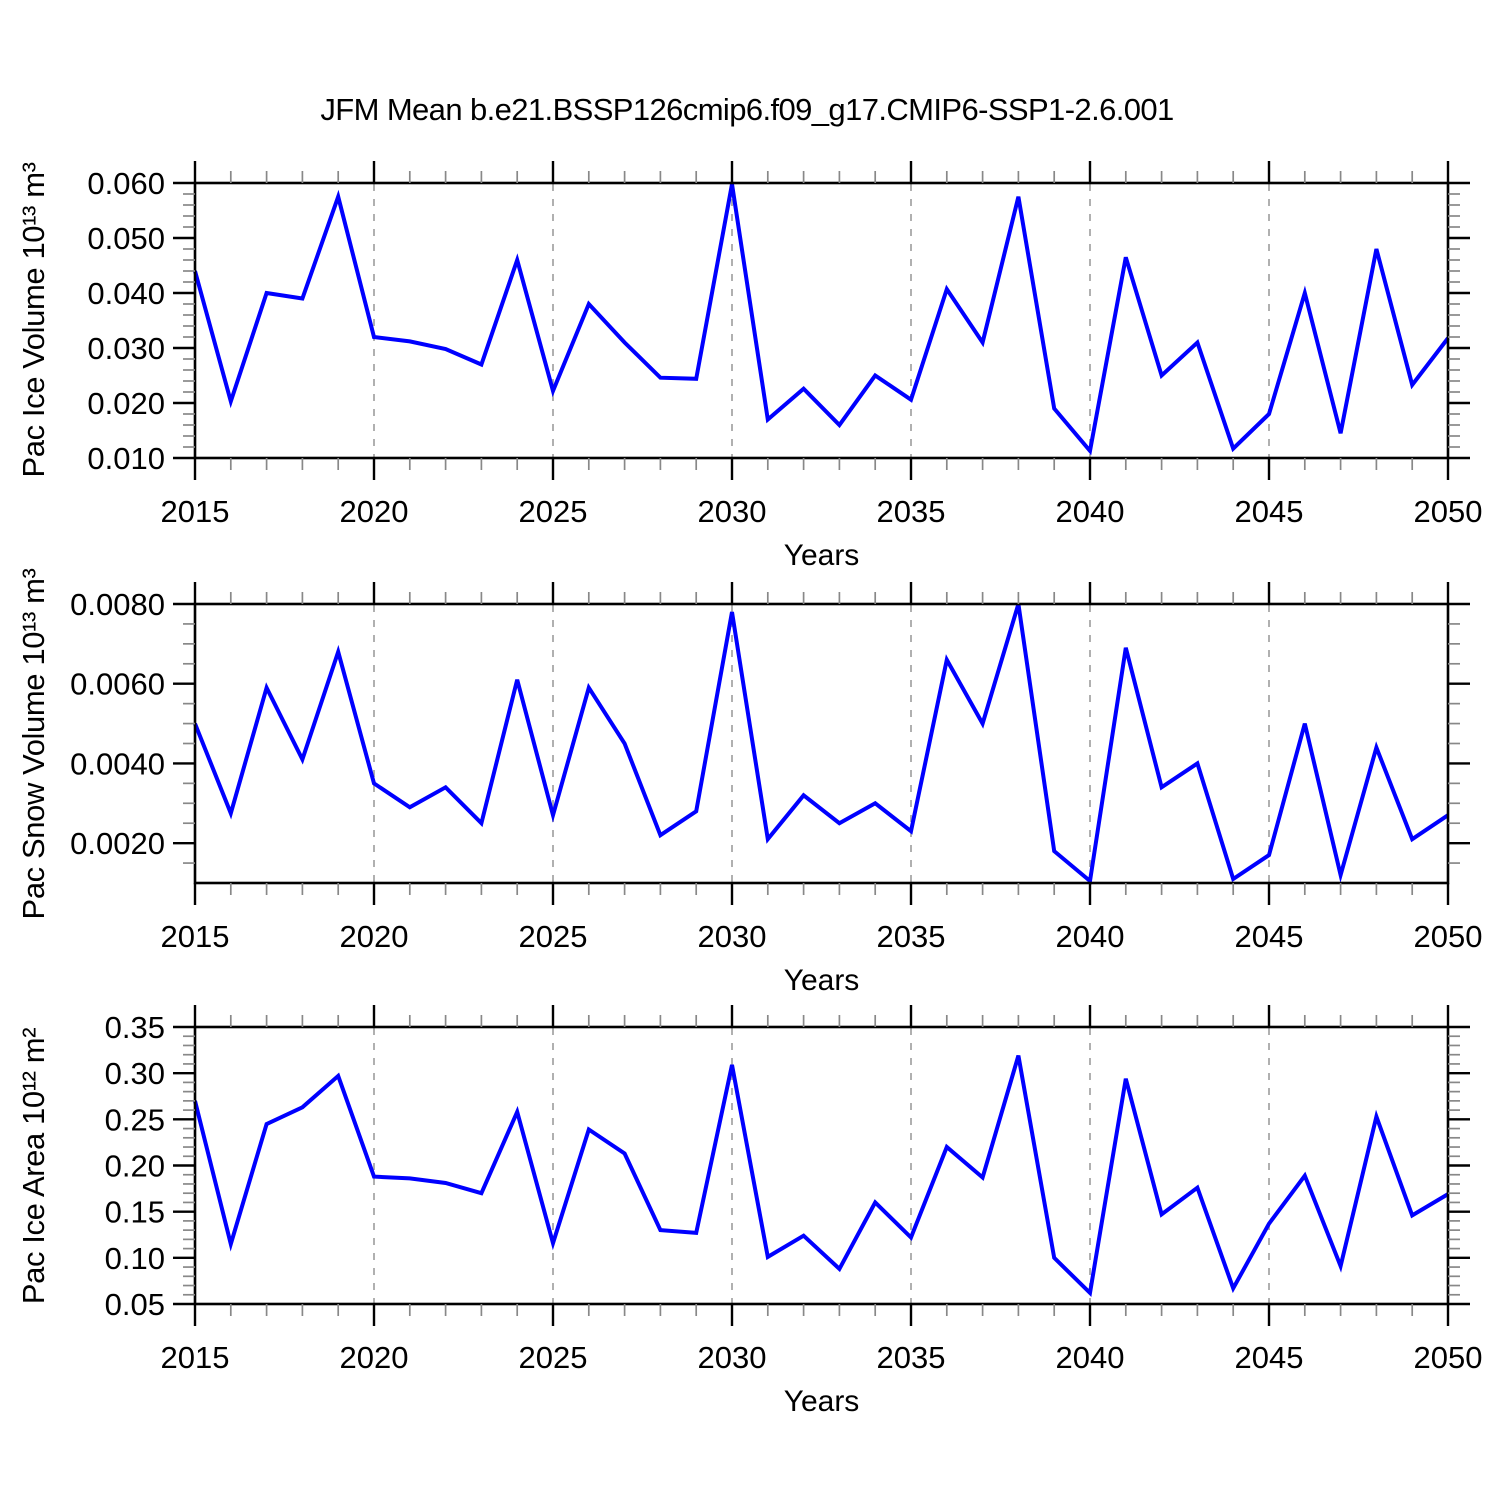  What do you see at coordinates (126, 293) in the screenshot?
I see `y-tick-label: 0.040` at bounding box center [126, 293].